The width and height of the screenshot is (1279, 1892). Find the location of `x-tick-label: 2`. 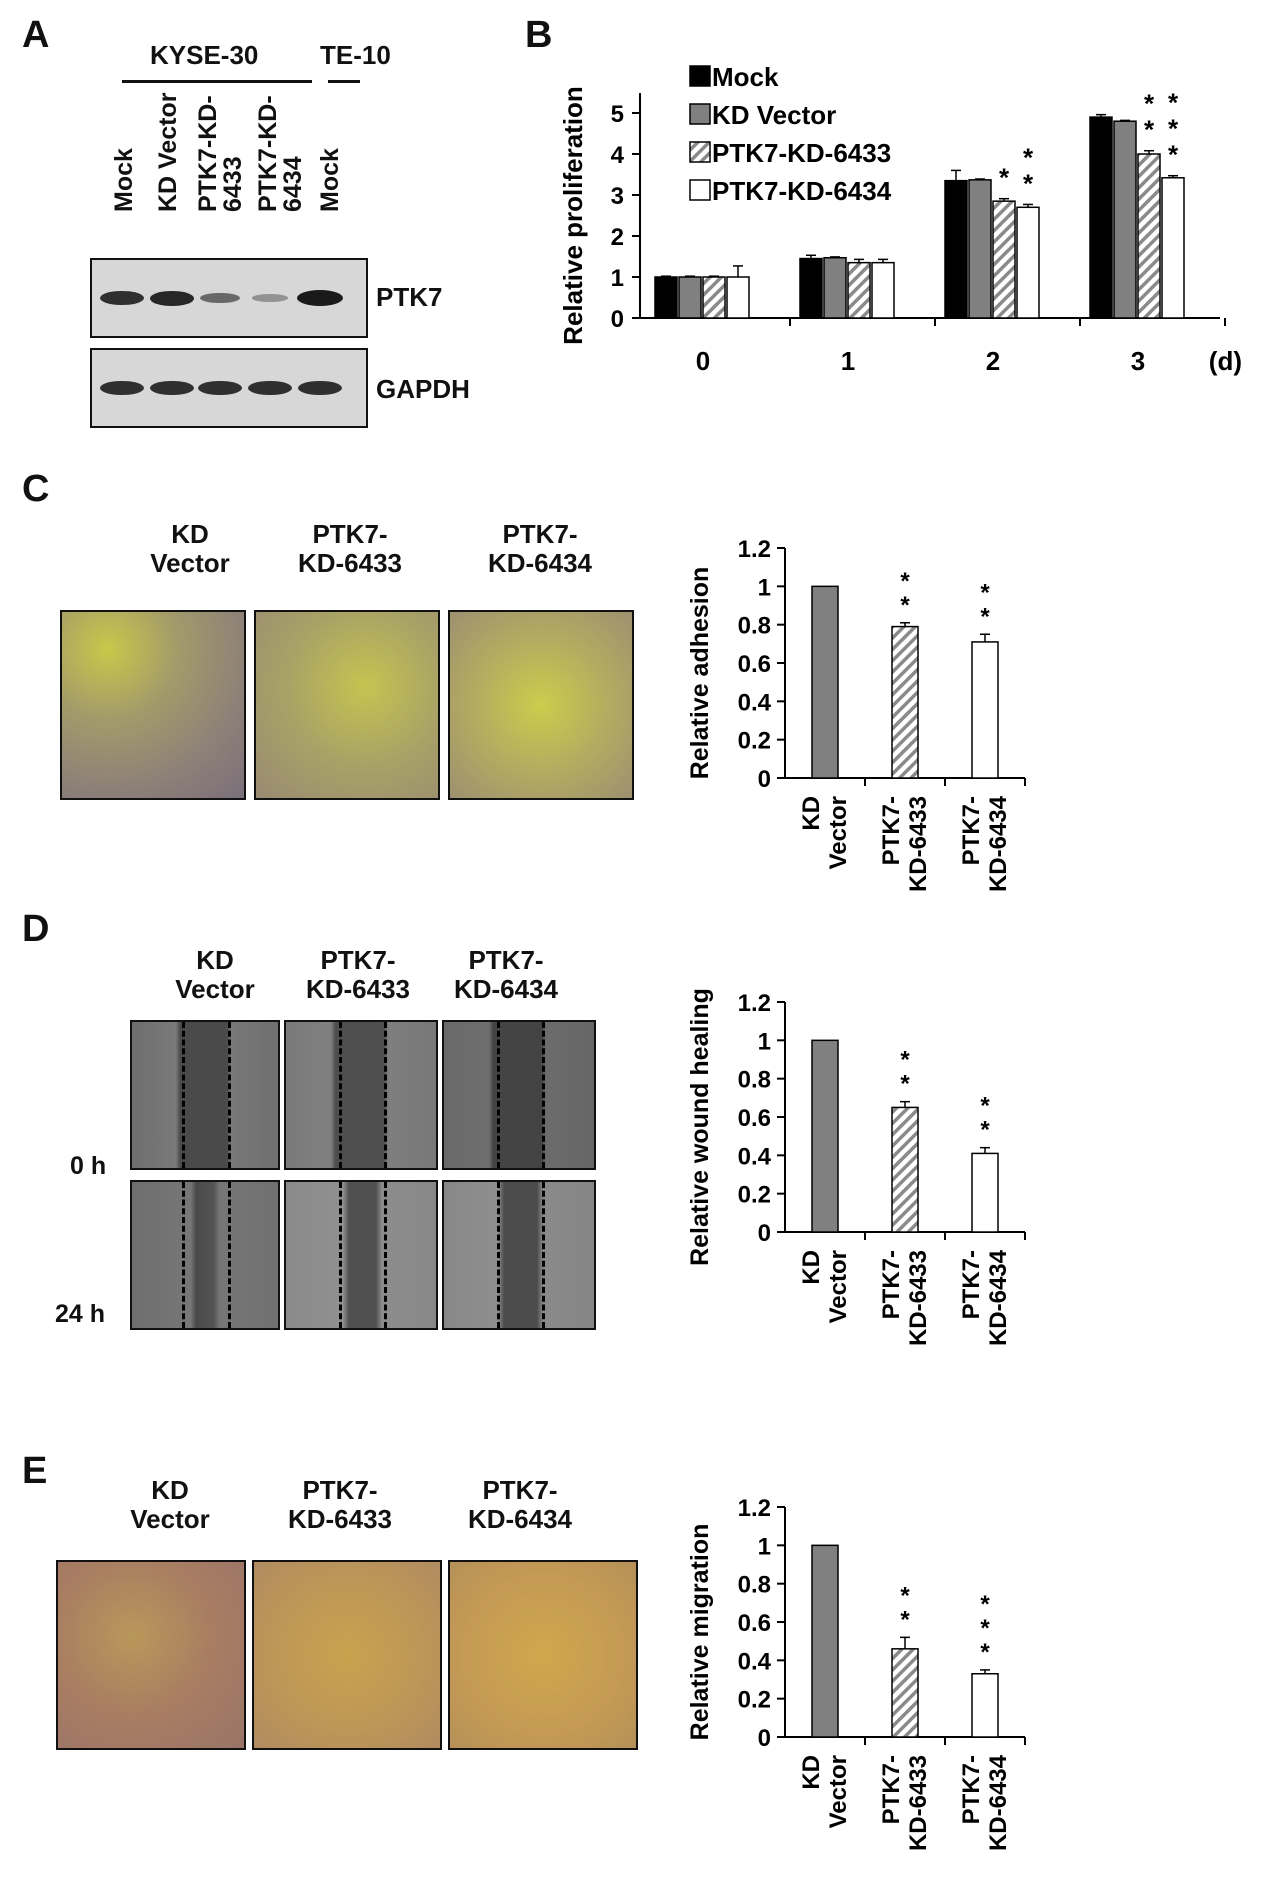

x-tick-label: 2 is located at coordinates (993, 361).